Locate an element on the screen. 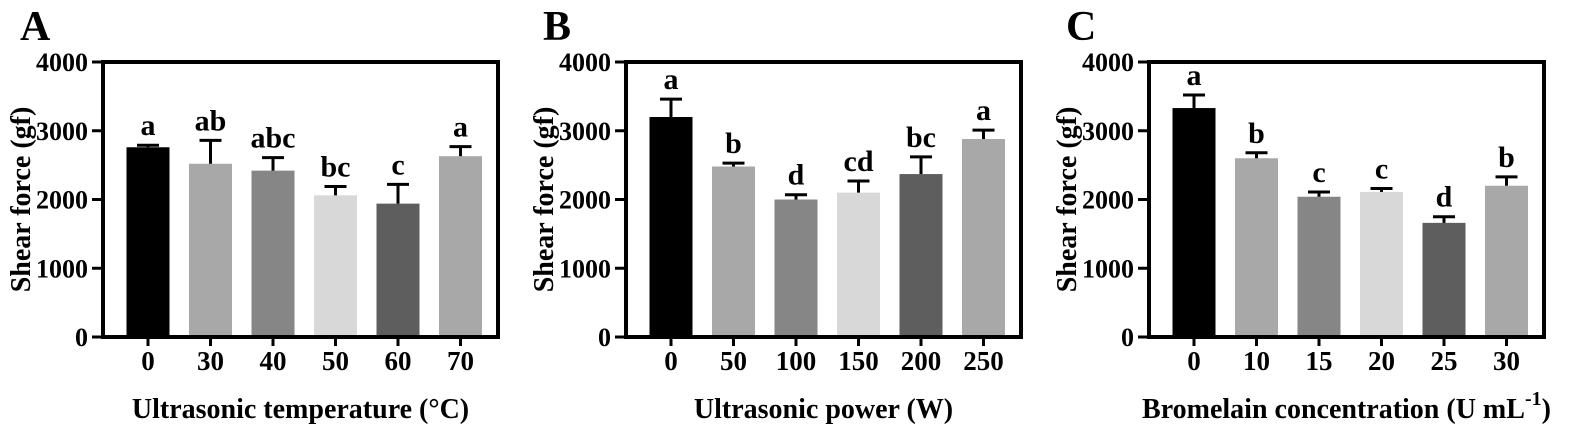 The height and width of the screenshot is (443, 1570). svg-text: cd is located at coordinates (859, 161).